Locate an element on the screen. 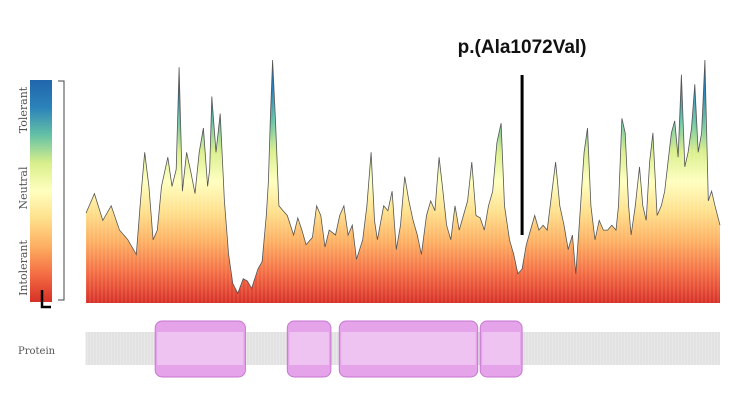  variant-label: p.(Ala1072Val) is located at coordinates (522, 47).